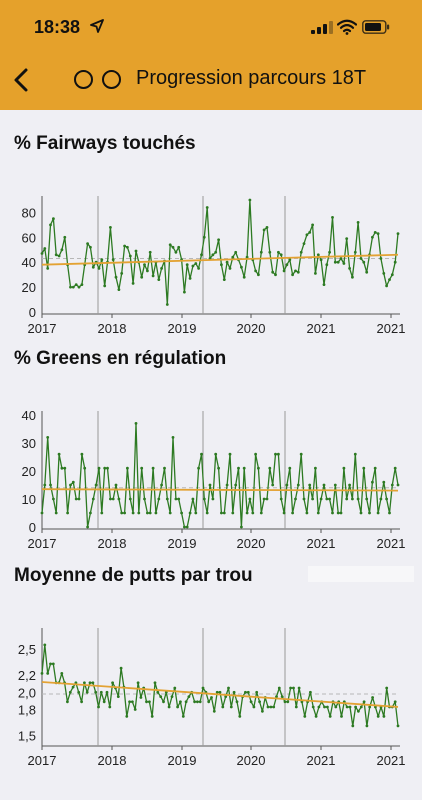 This screenshot has width=422, height=800. Describe the element at coordinates (251, 78) in the screenshot. I see `nav-title: Progression parcours 18T` at that location.